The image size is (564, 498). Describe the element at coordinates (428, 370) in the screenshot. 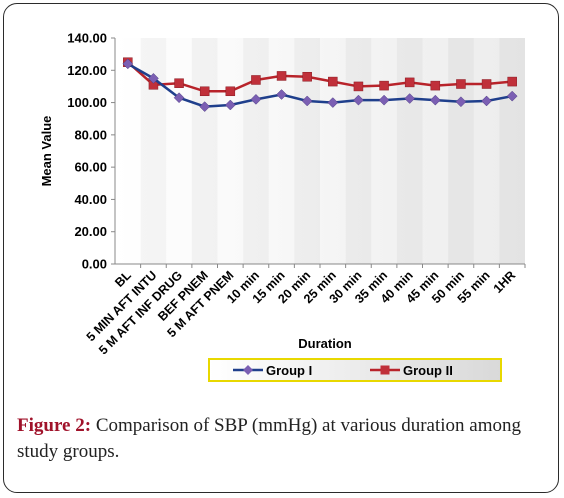

I see `legend-label-group-ii: Group II` at that location.